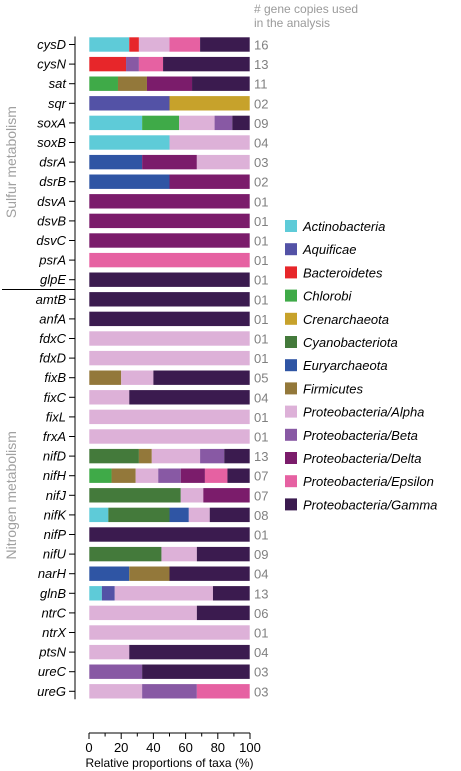 This screenshot has height=771, width=461. Describe the element at coordinates (52, 181) in the screenshot. I see `gene-label: dsrB` at that location.